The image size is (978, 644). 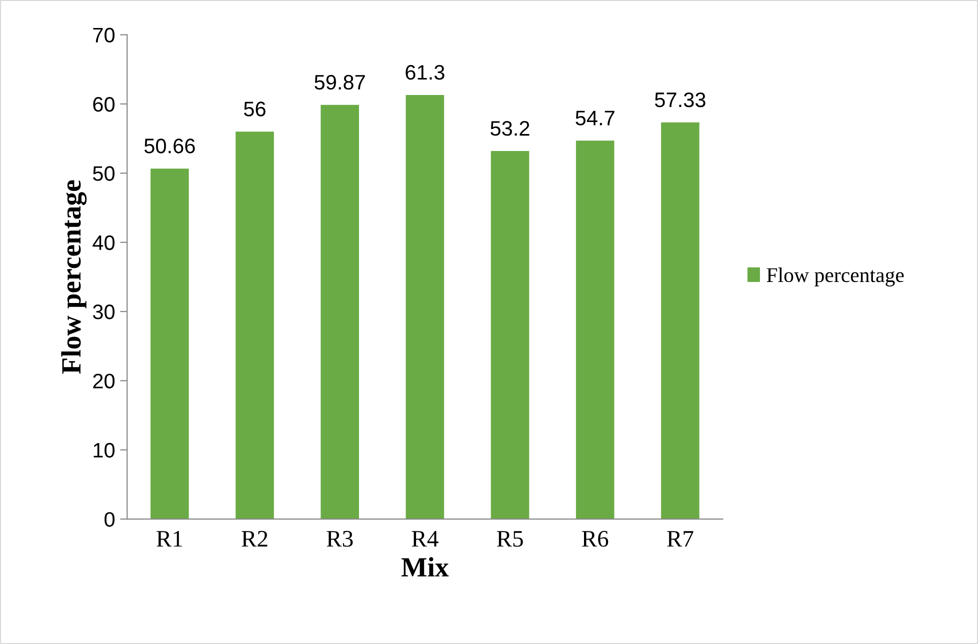 I want to click on x-tick-label: R4, so click(x=425, y=539).